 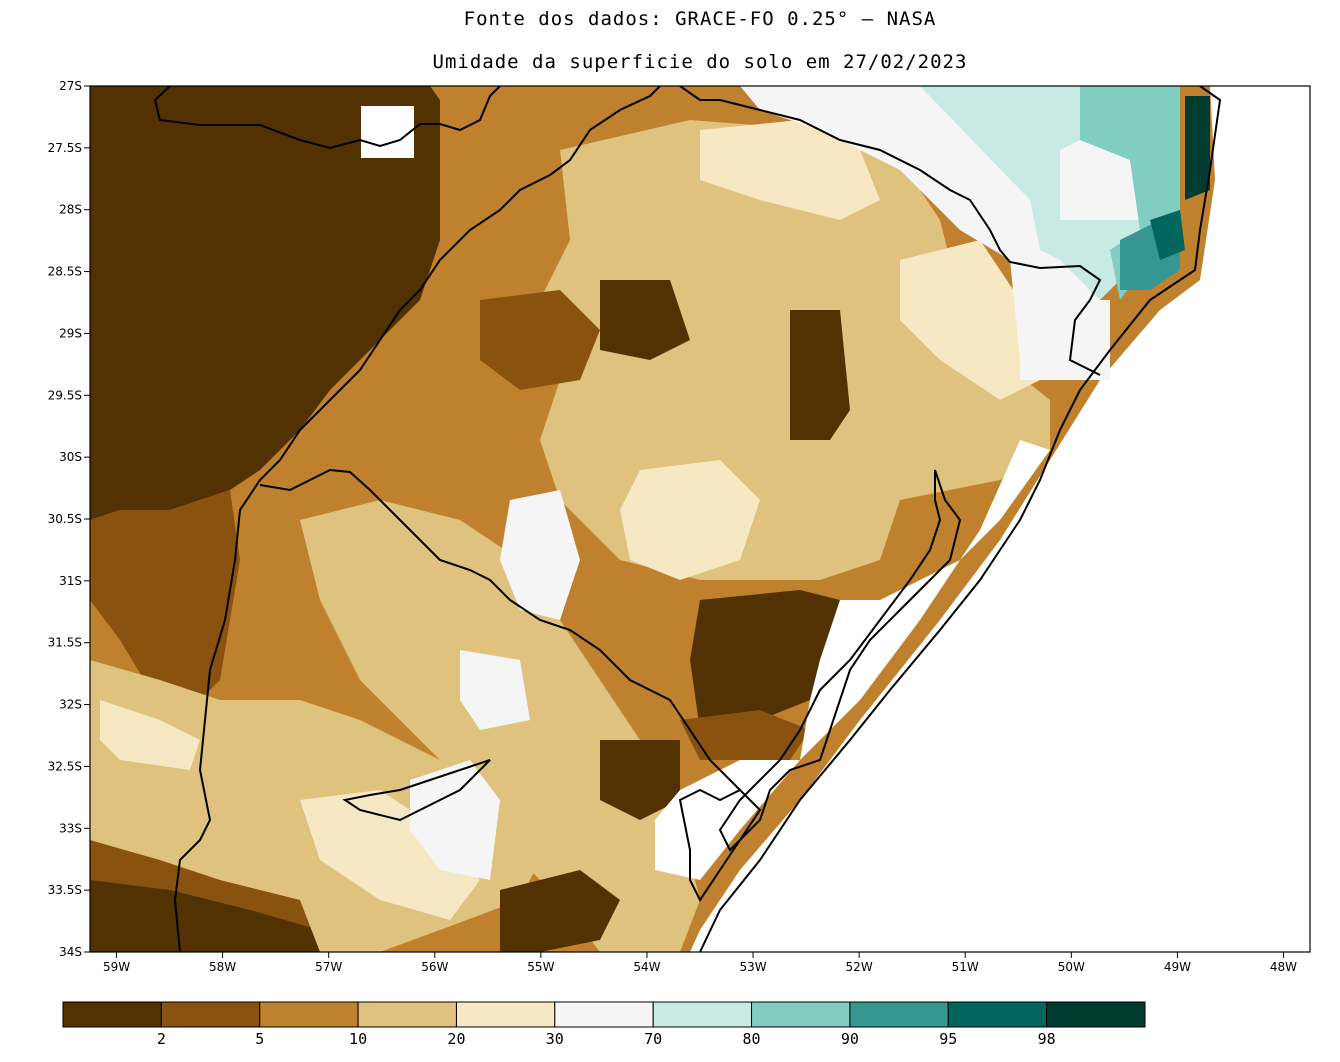 I want to click on lat-tick-label: 29.5S, so click(x=65, y=395).